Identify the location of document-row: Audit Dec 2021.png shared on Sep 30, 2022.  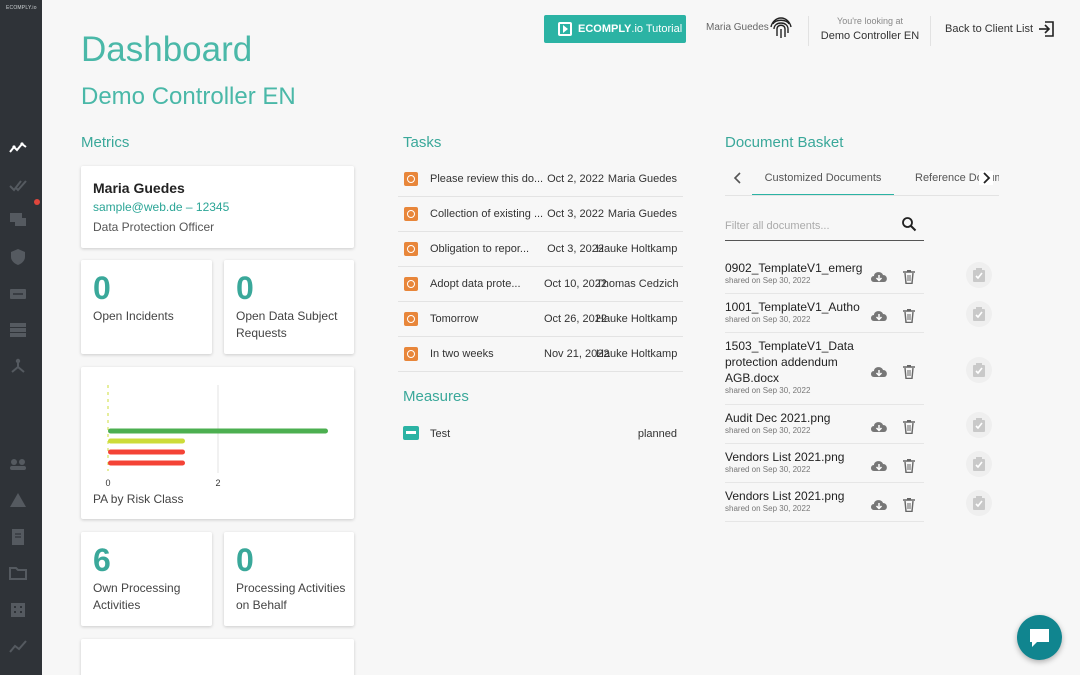
(824, 425).